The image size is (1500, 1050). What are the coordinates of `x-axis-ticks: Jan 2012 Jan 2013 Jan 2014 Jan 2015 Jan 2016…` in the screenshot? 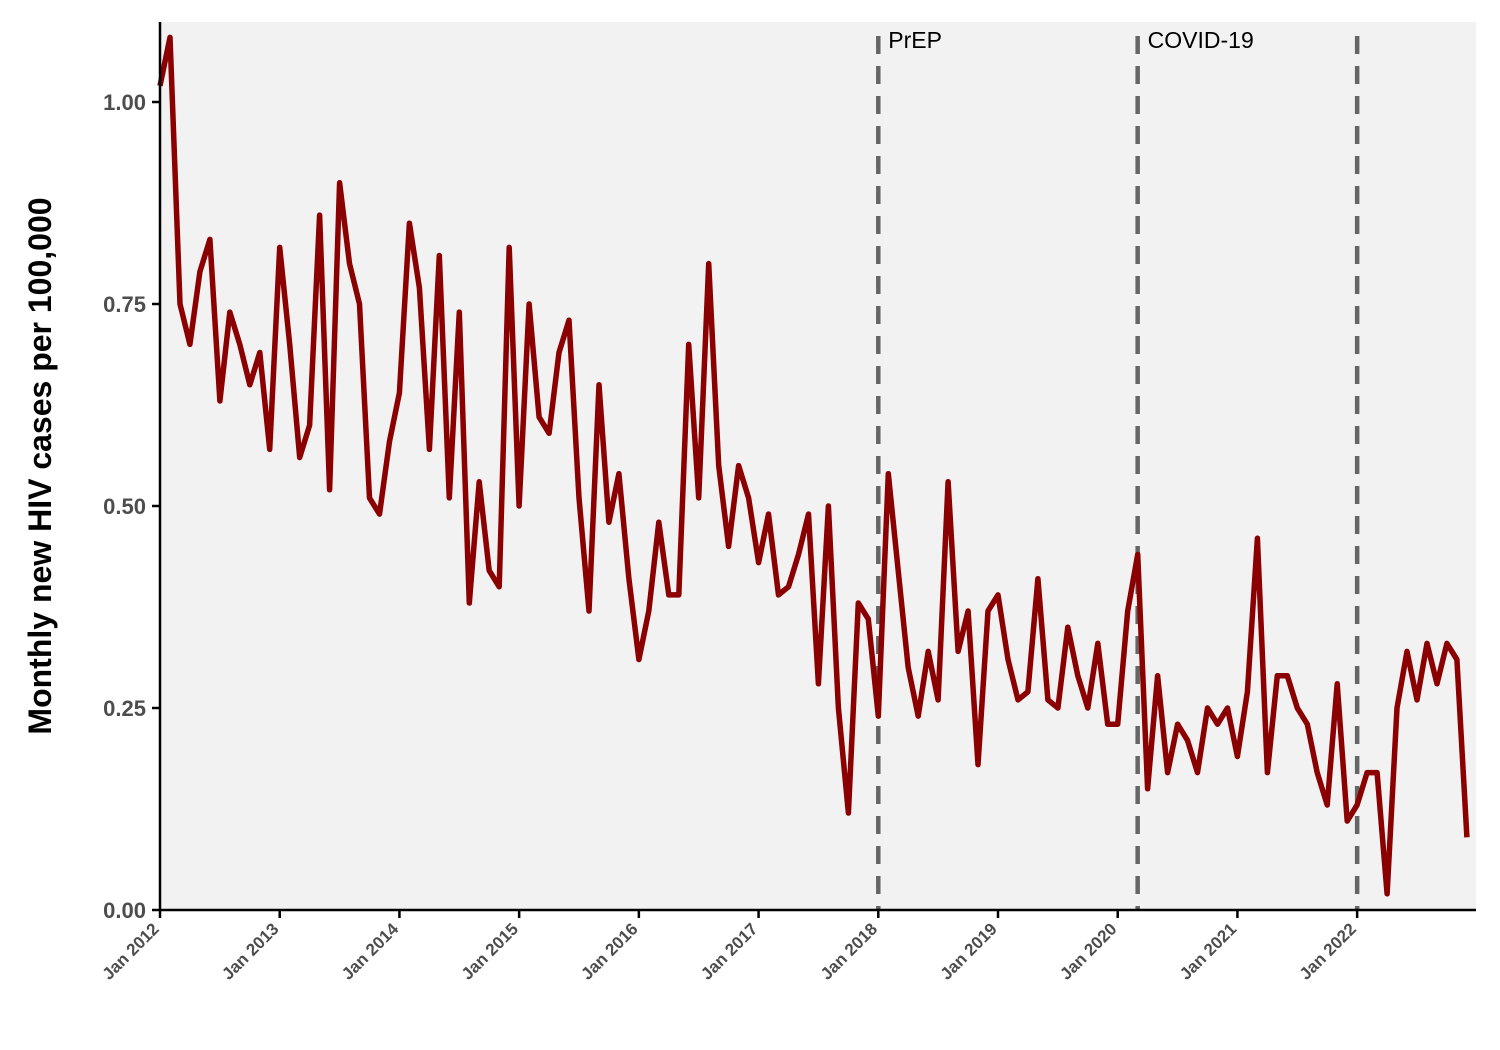 It's located at (729, 947).